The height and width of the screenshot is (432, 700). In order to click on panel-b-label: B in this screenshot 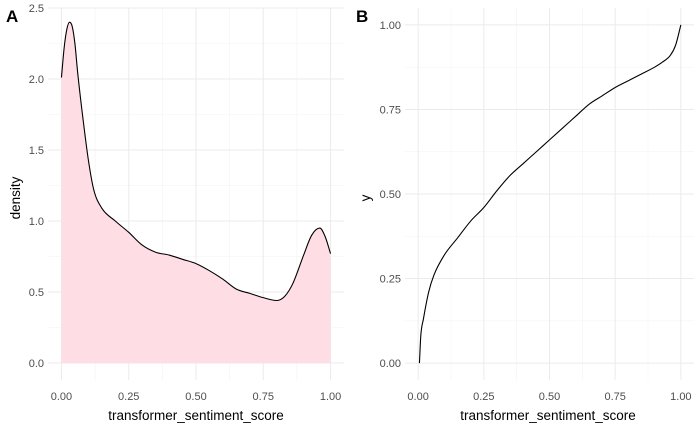, I will do `click(362, 16)`.